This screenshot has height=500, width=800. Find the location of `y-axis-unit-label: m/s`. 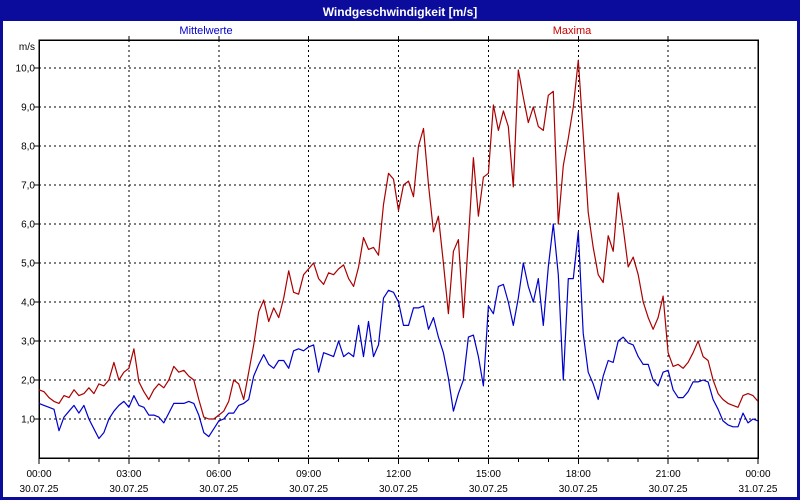

y-axis-unit-label: m/s is located at coordinates (27, 47).